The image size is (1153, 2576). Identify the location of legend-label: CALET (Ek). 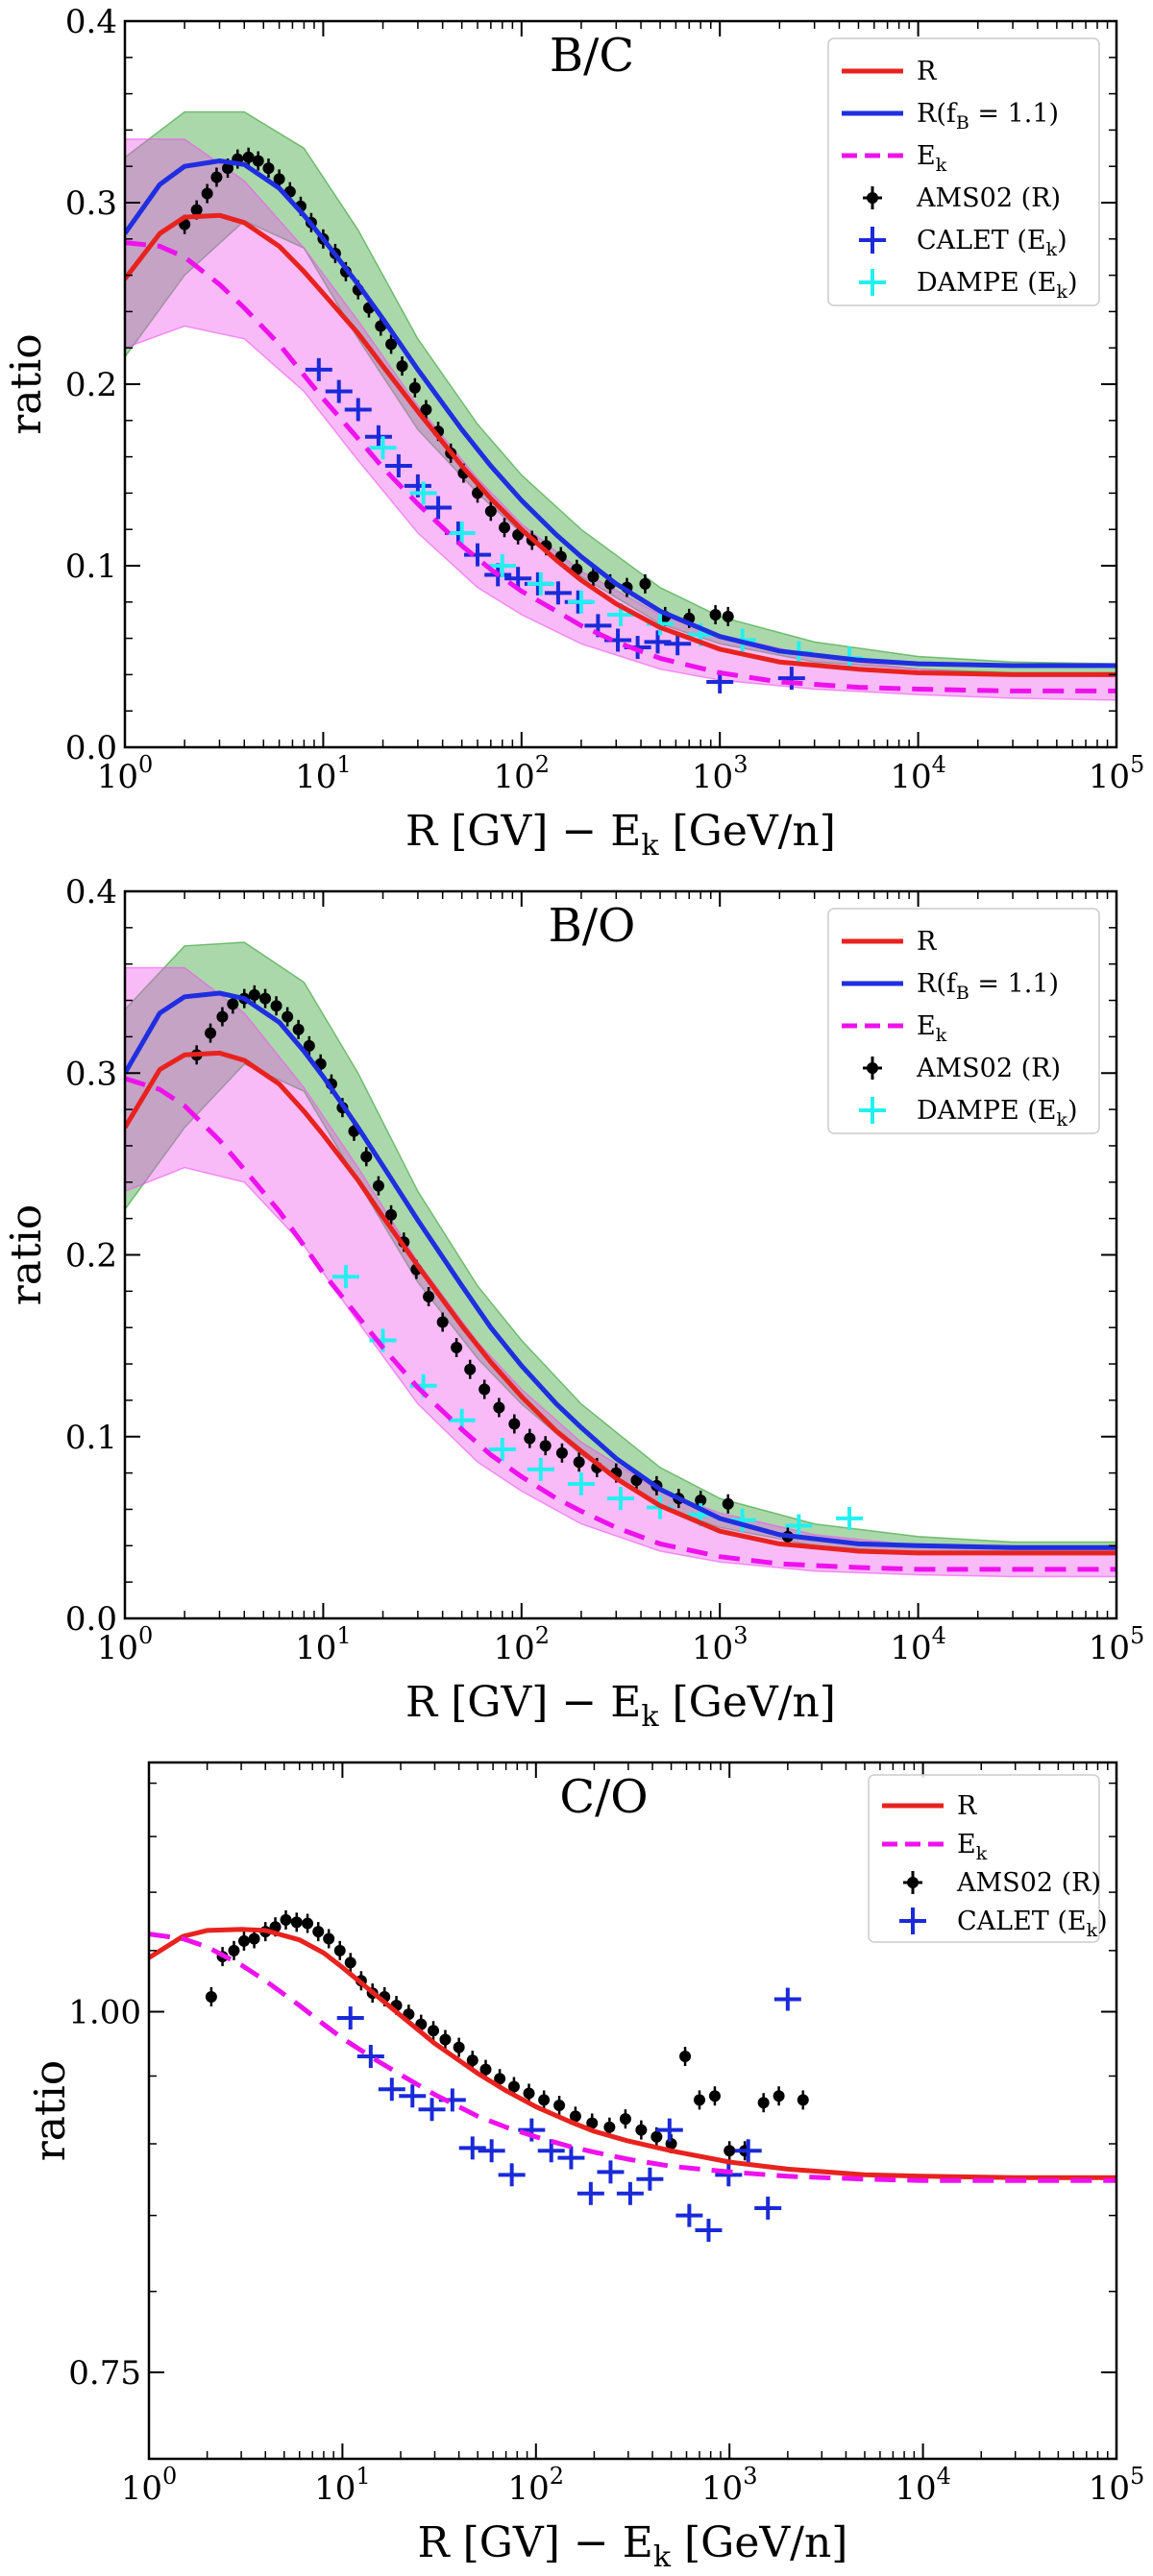
(1032, 1924).